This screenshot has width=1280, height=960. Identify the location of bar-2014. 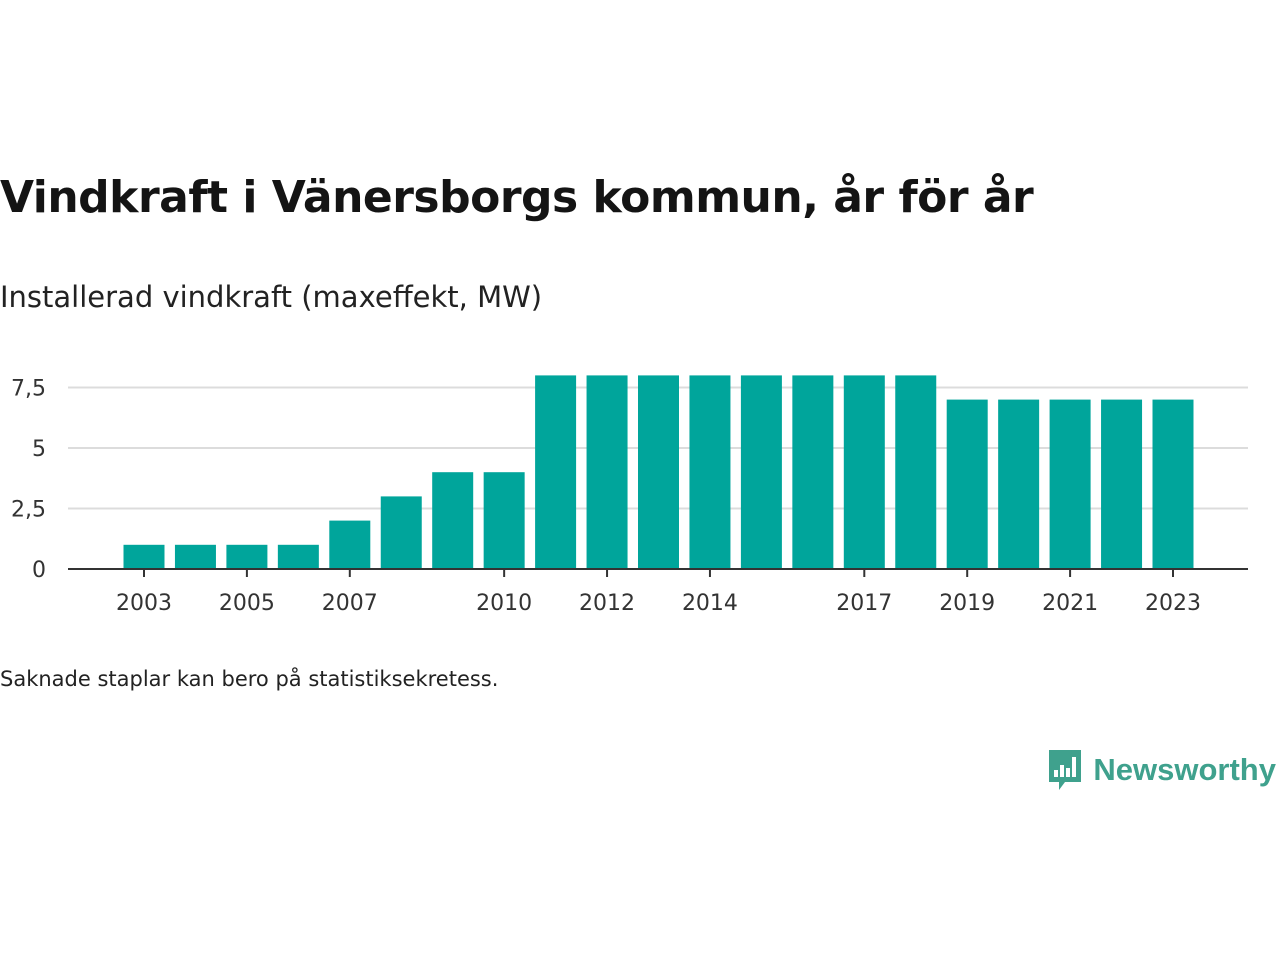
(710, 472).